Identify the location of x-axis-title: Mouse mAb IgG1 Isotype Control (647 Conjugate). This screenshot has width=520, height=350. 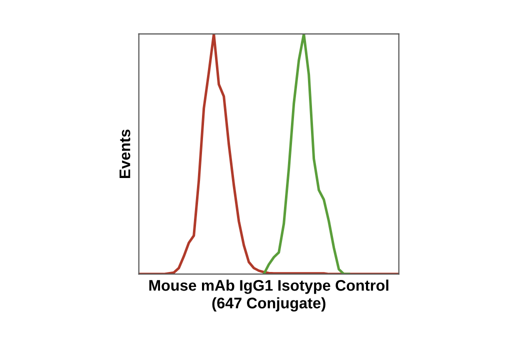
(268, 296).